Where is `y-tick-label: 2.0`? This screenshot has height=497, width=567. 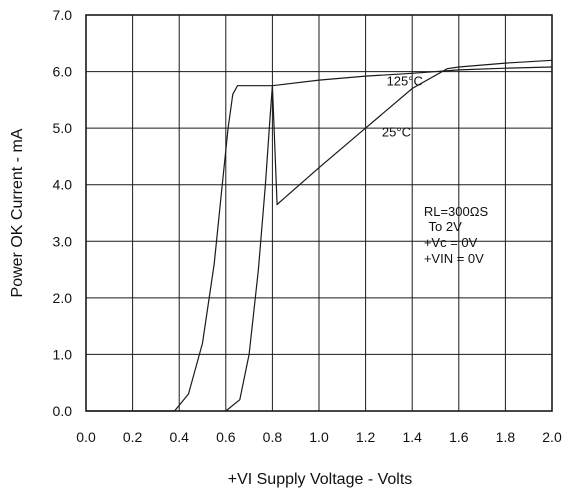
y-tick-label: 2.0 is located at coordinates (63, 298).